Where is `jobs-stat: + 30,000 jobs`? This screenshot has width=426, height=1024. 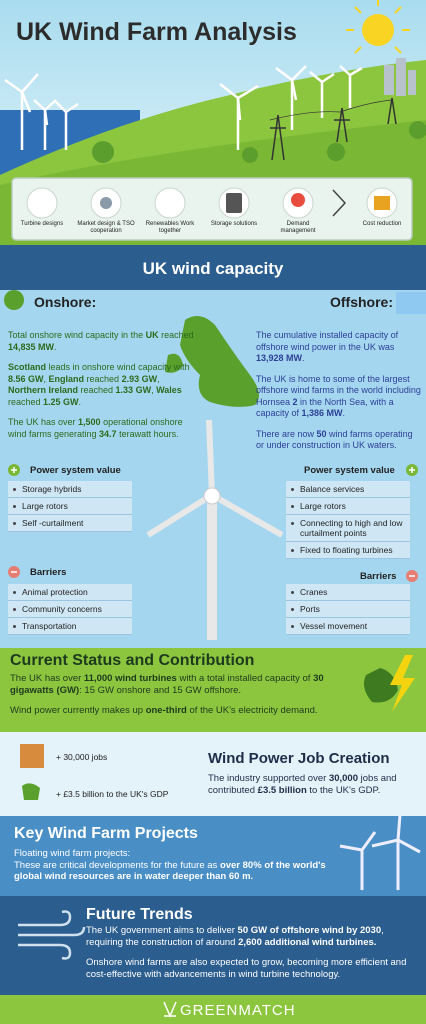 jobs-stat: + 30,000 jobs is located at coordinates (82, 757).